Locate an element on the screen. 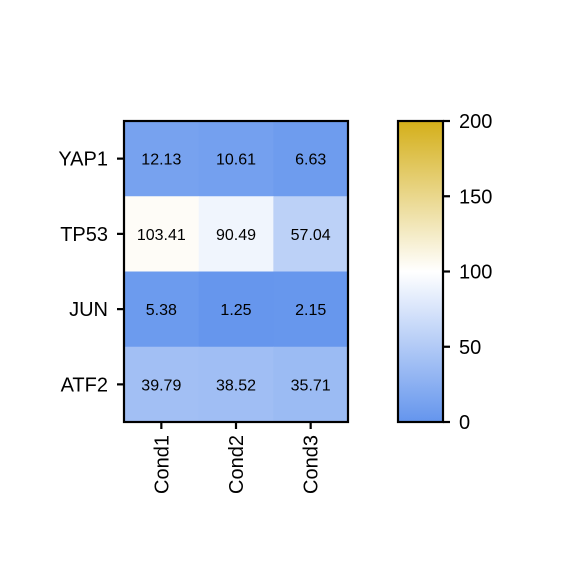  row-tick-label: JUN is located at coordinates (88, 310).